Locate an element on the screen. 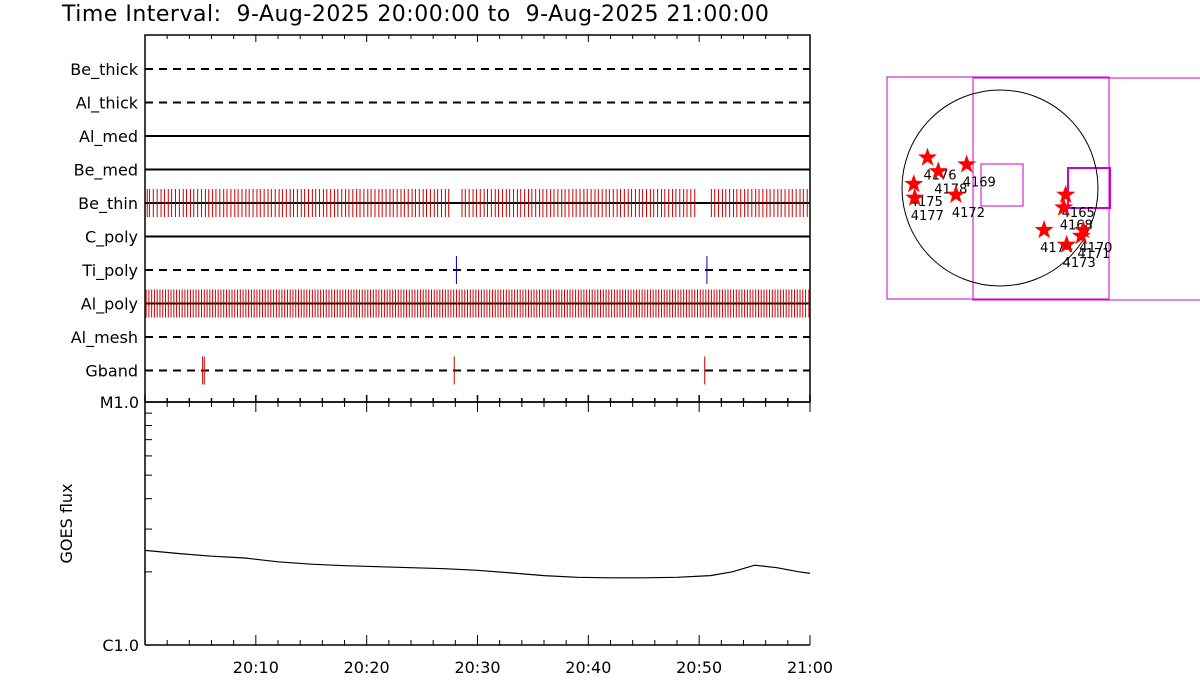 The width and height of the screenshot is (1200, 700). fov-box-small is located at coordinates (1002, 185).